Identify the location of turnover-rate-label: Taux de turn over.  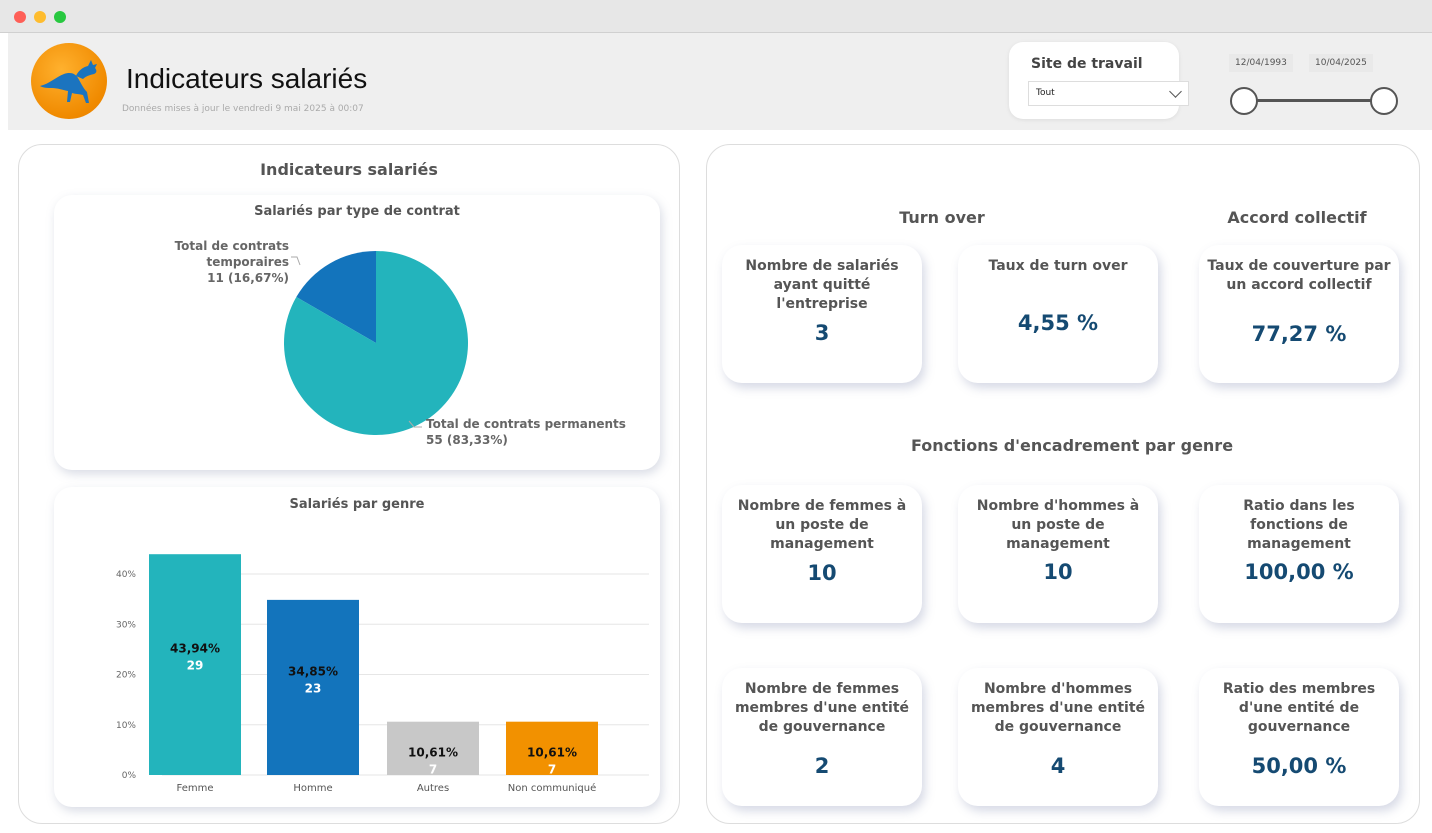
(1058, 266).